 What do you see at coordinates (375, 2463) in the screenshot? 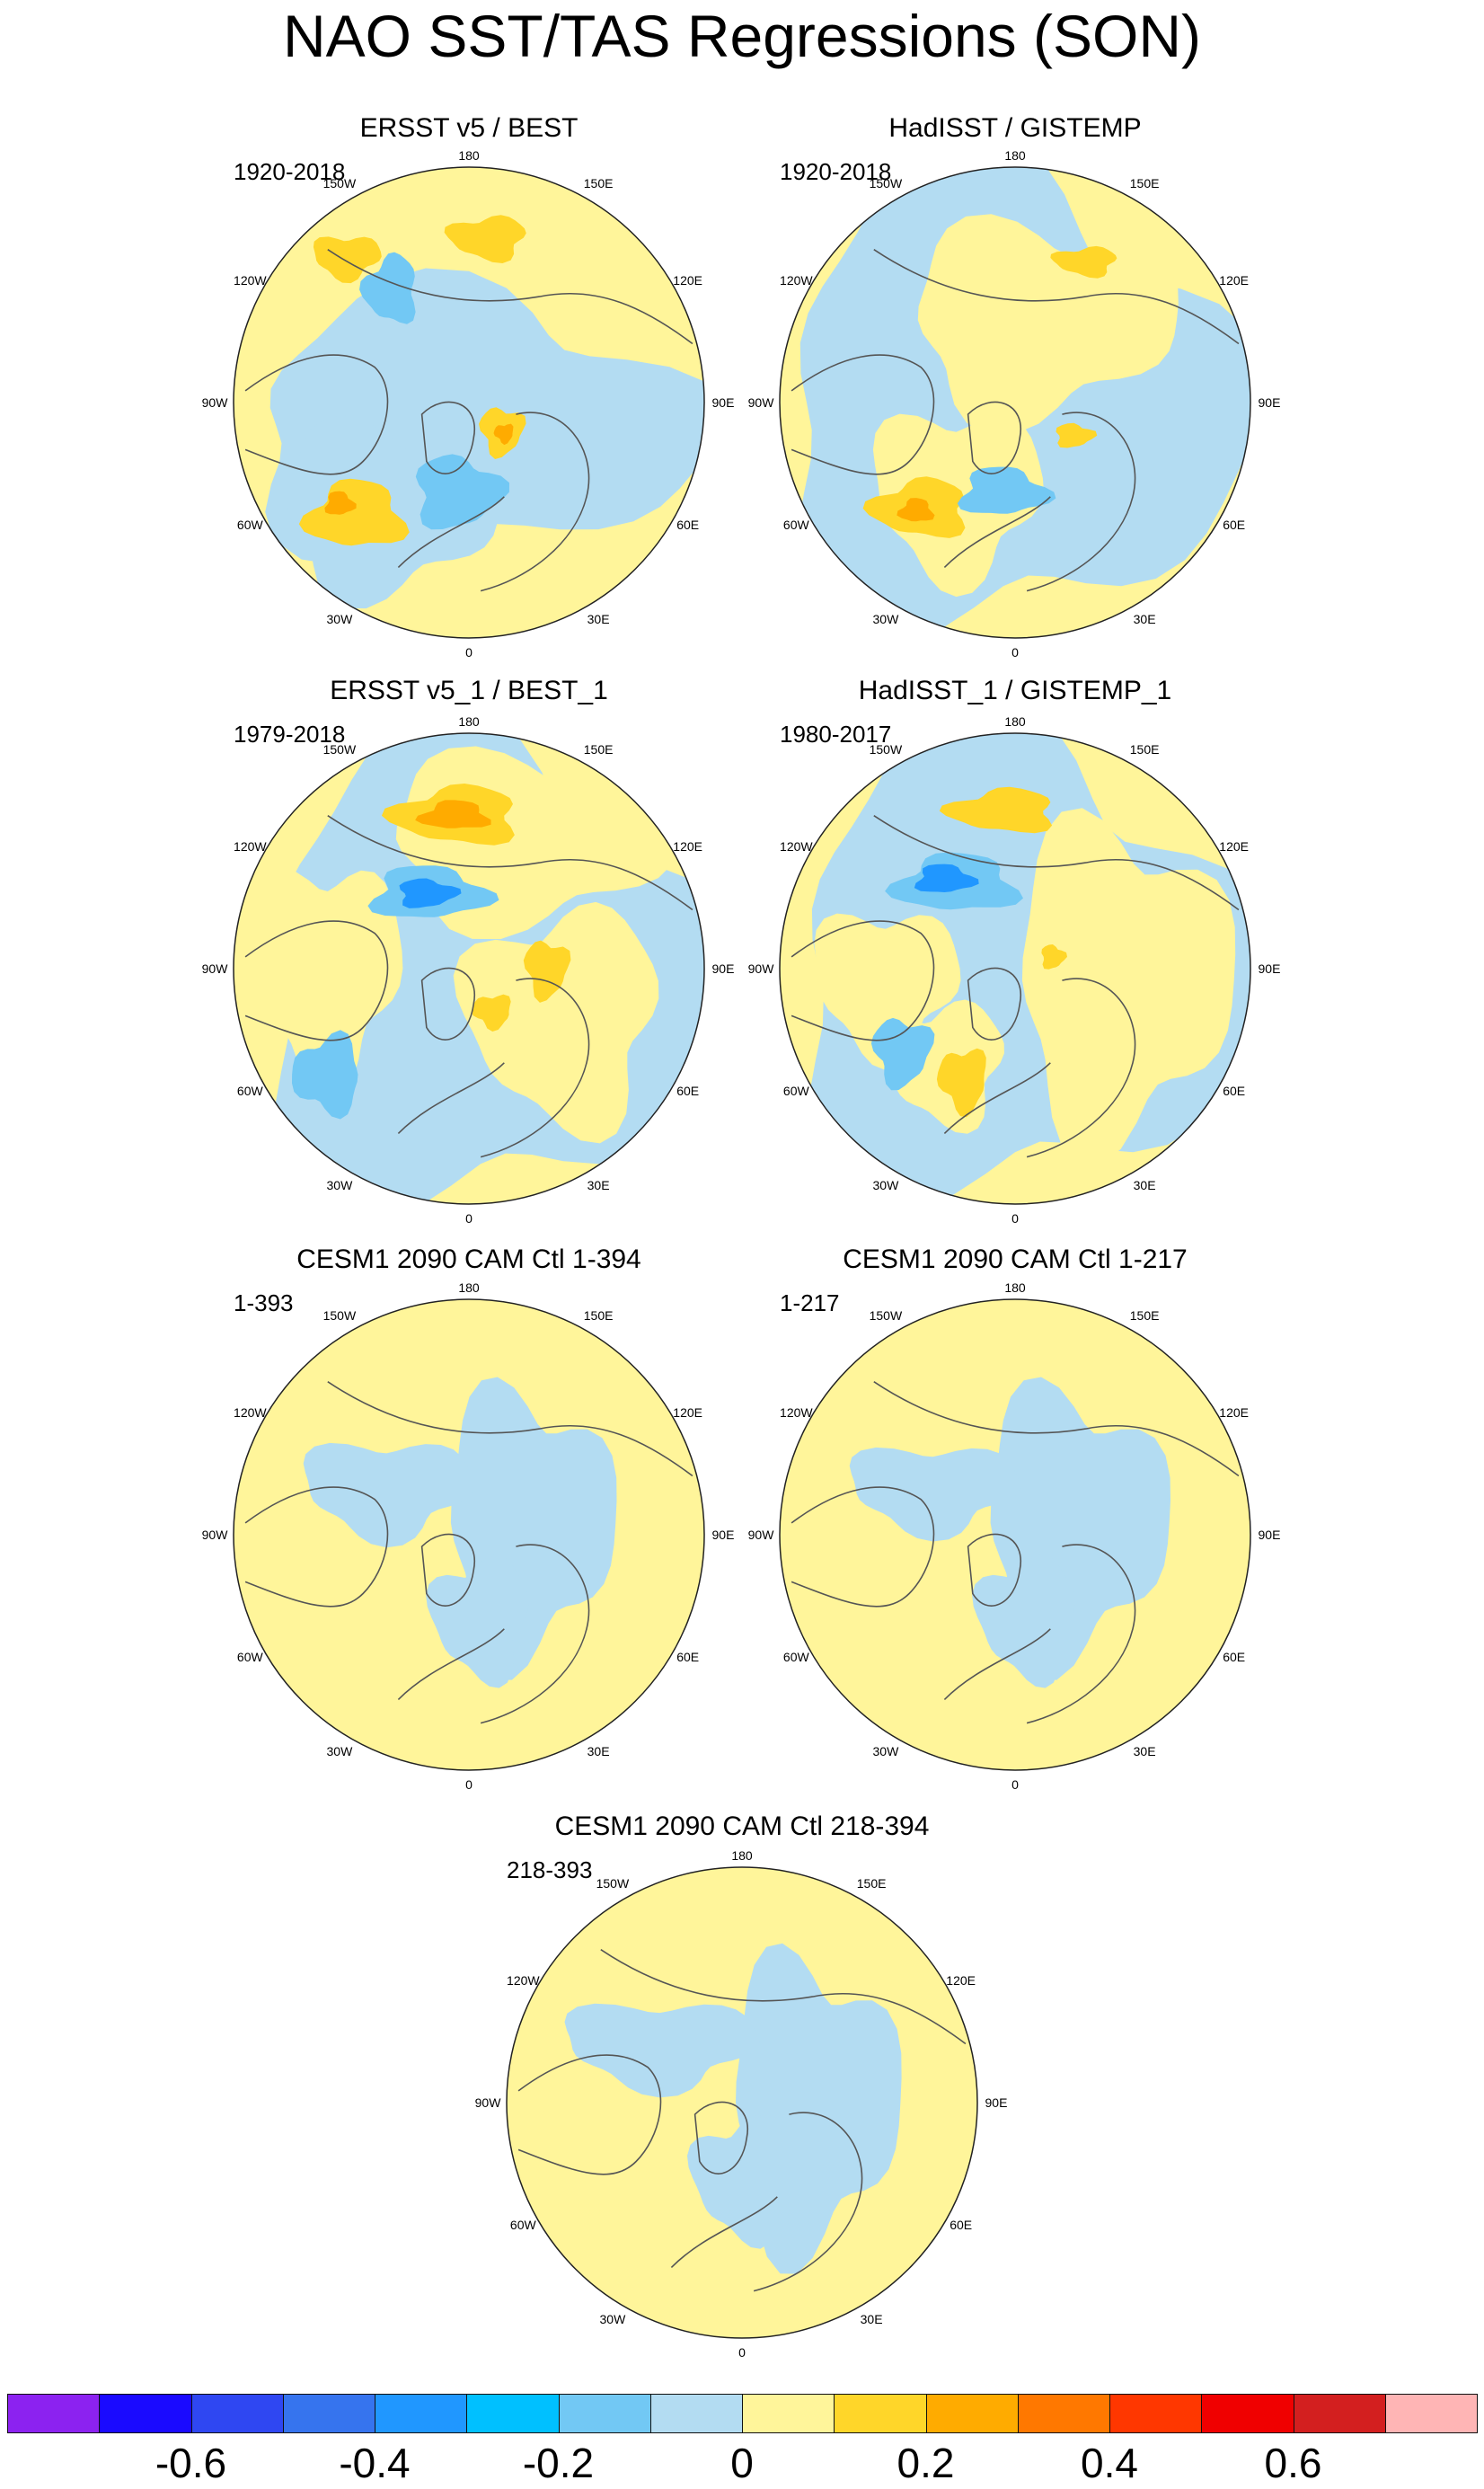
I see `colorbar-tick-label: -0.4` at bounding box center [375, 2463].